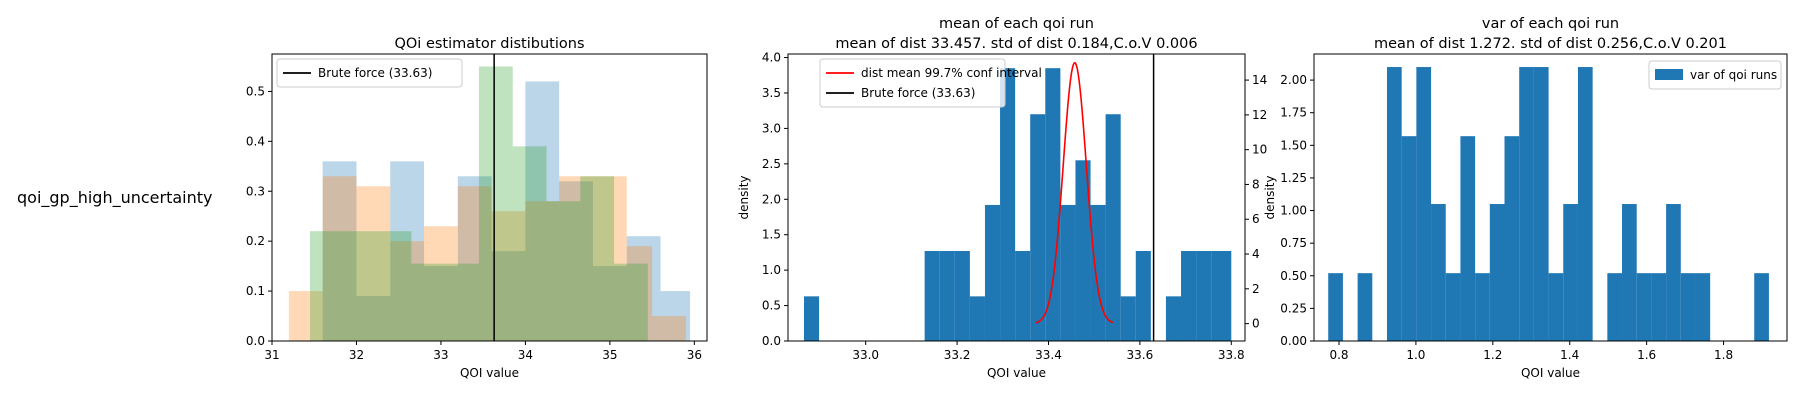  What do you see at coordinates (771, 93) in the screenshot?
I see `y-tick-label: 3.5` at bounding box center [771, 93].